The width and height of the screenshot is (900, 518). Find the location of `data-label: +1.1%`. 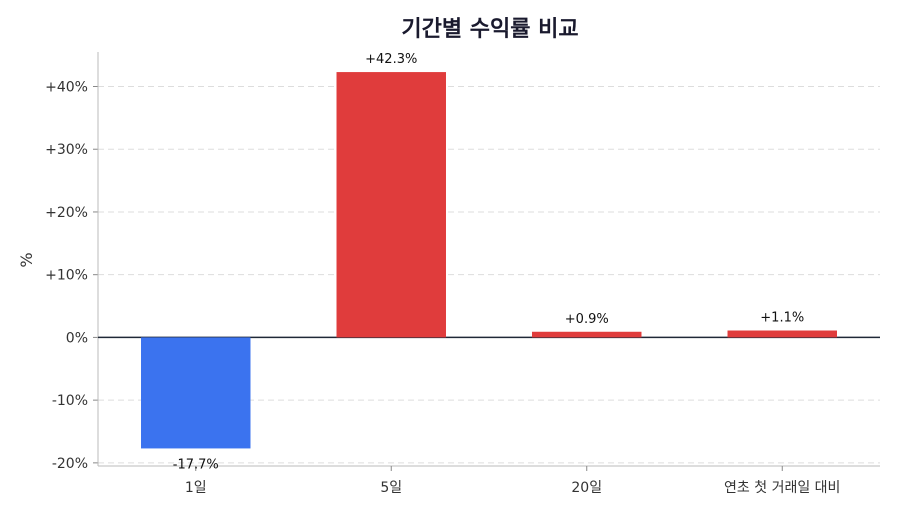

data-label: +1.1% is located at coordinates (782, 318).